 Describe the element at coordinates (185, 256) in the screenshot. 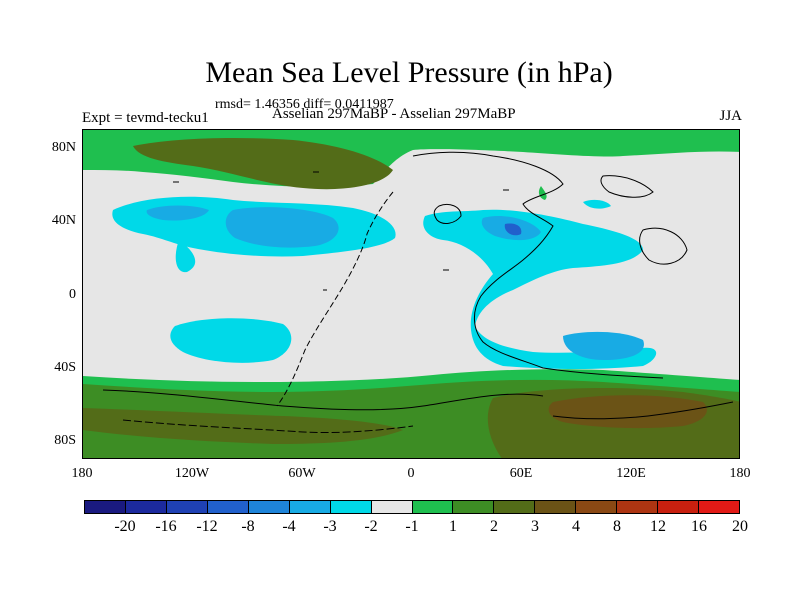

I see `cyan-lobe` at that location.